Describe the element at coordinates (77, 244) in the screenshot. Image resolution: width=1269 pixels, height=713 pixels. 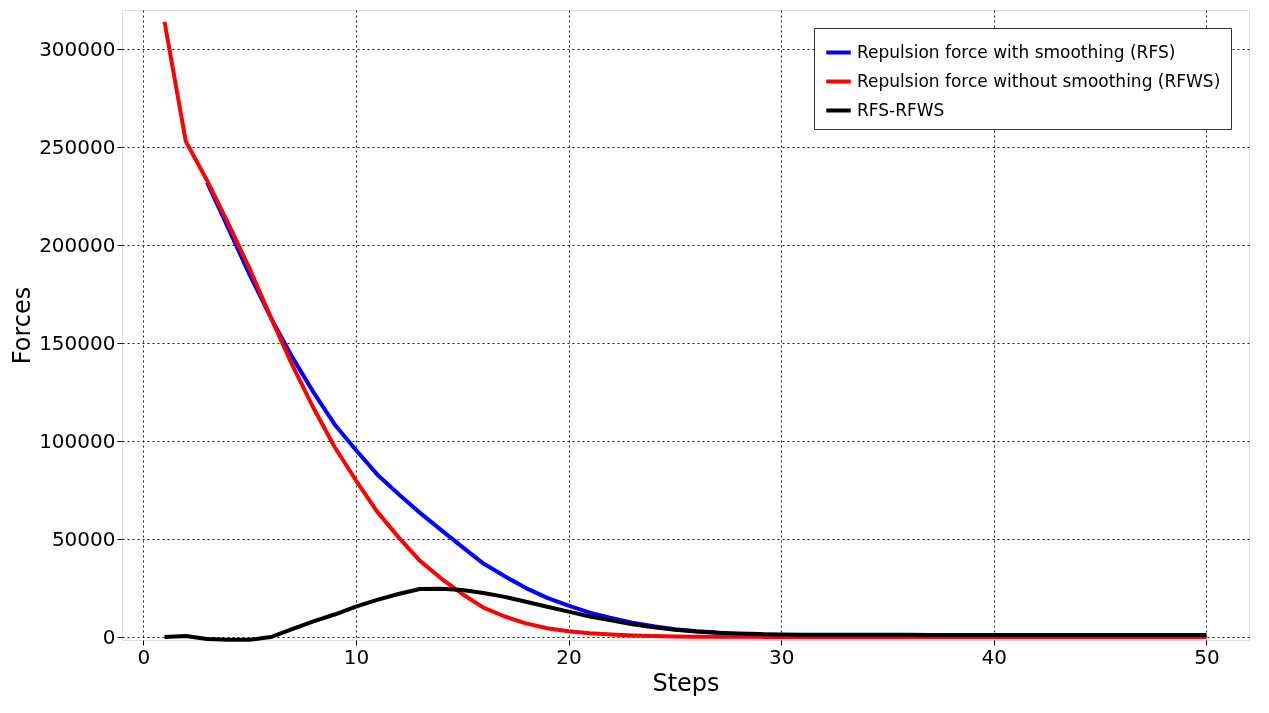
I see `y-tick-label: 200000` at that location.